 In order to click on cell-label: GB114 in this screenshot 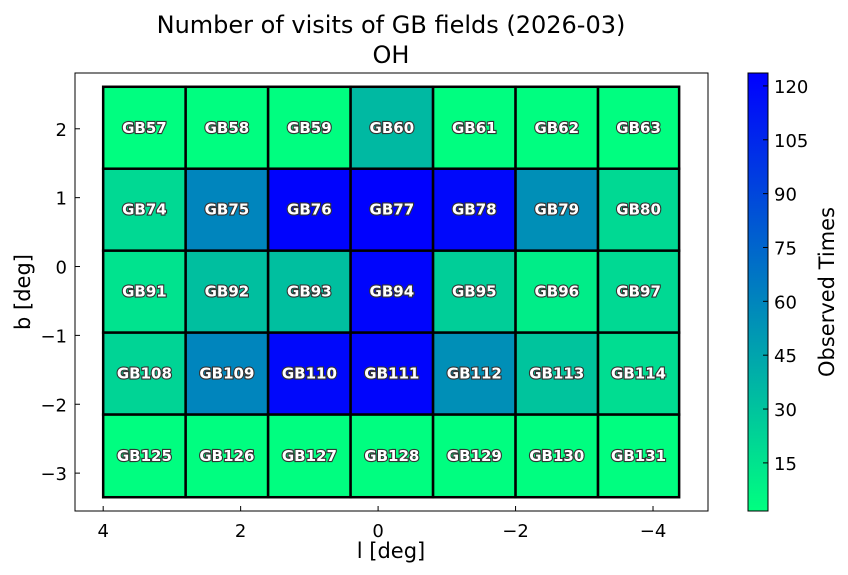, I will do `click(638, 374)`.